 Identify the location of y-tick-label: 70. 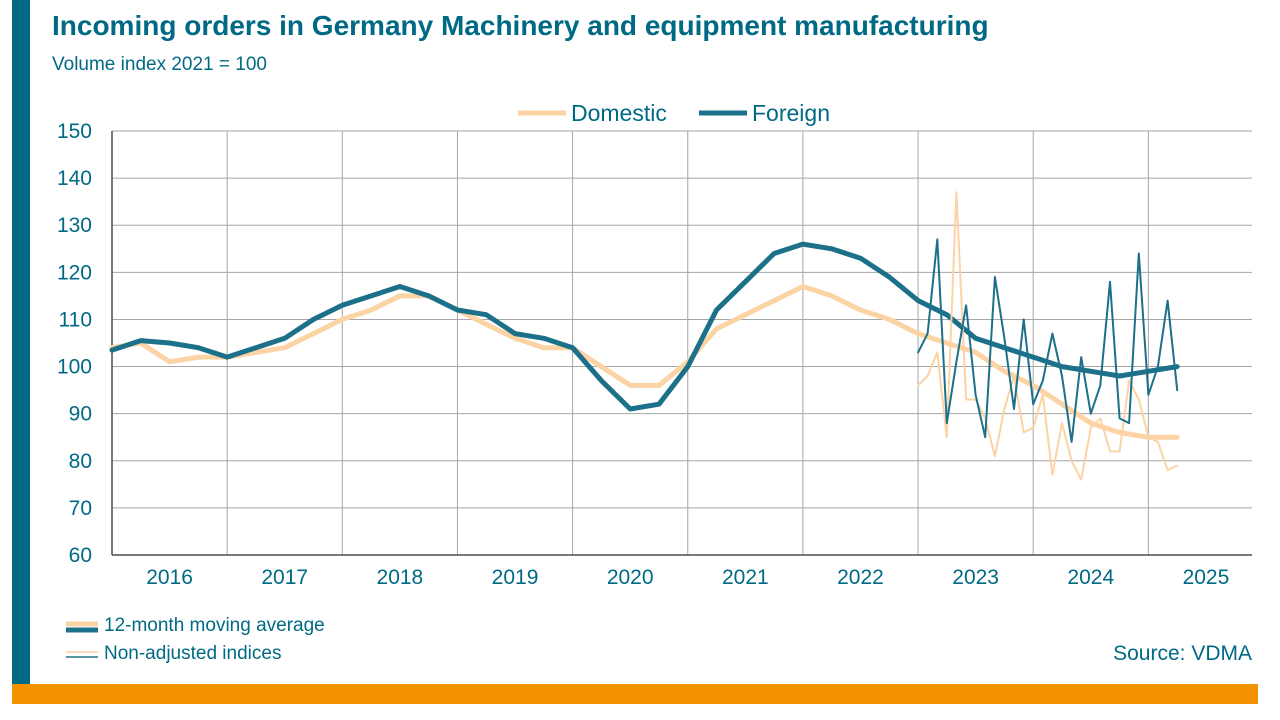
(80, 508).